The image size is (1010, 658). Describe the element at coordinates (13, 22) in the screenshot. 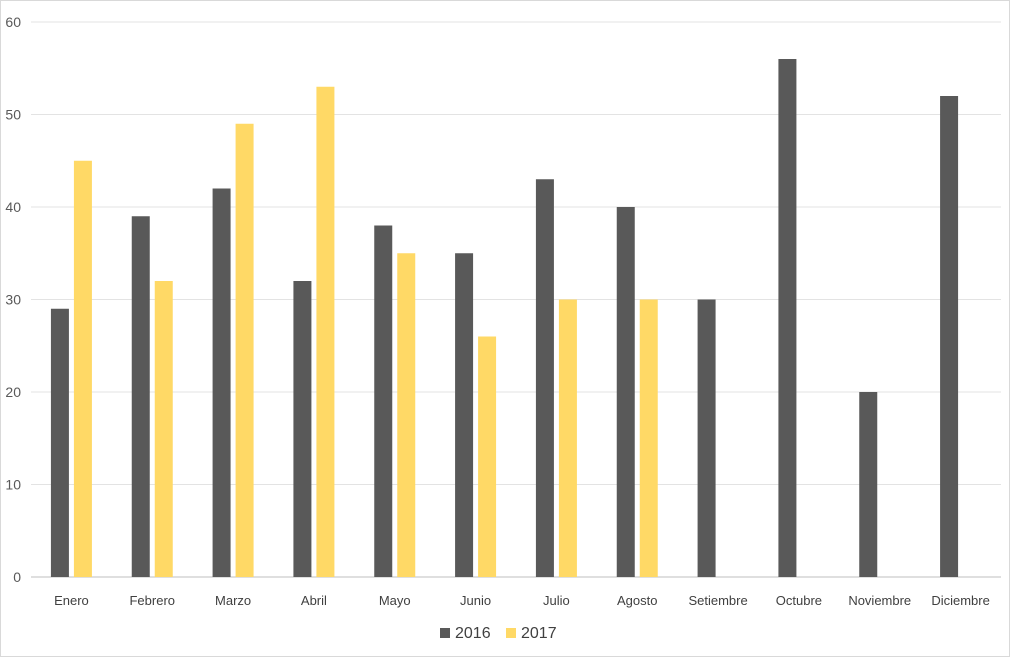

I see `y-tick-label-60: 60` at that location.